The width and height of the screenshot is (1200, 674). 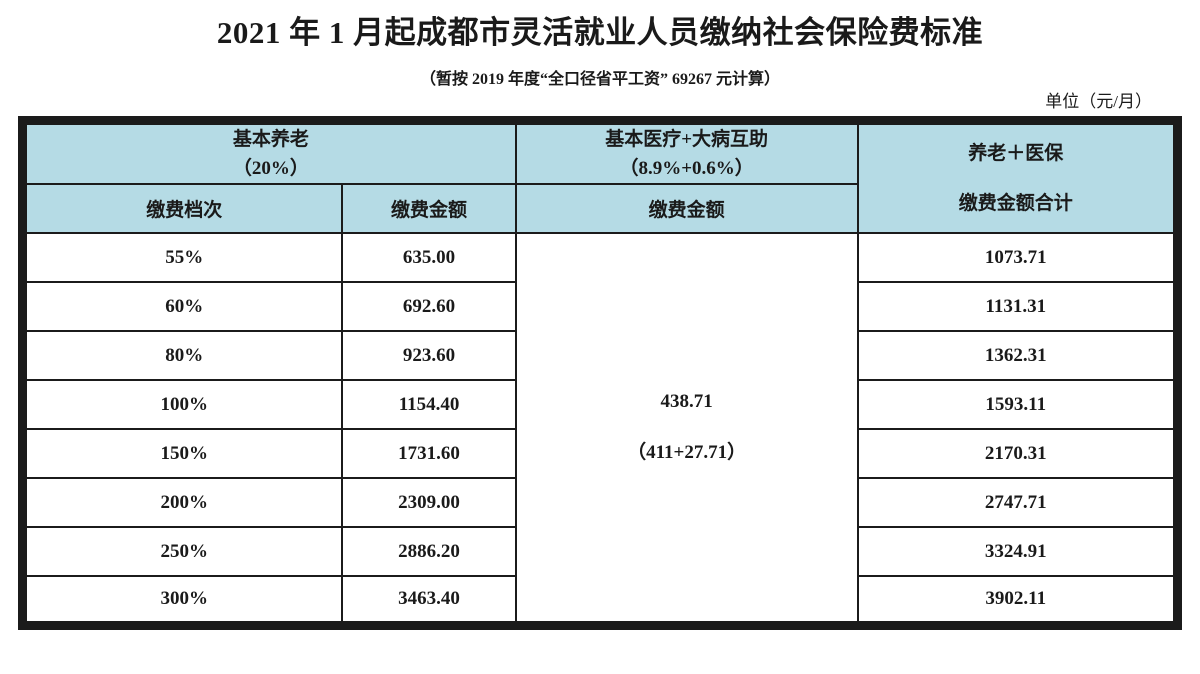 What do you see at coordinates (182, 257) in the screenshot?
I see `tier-cell: 55%` at bounding box center [182, 257].